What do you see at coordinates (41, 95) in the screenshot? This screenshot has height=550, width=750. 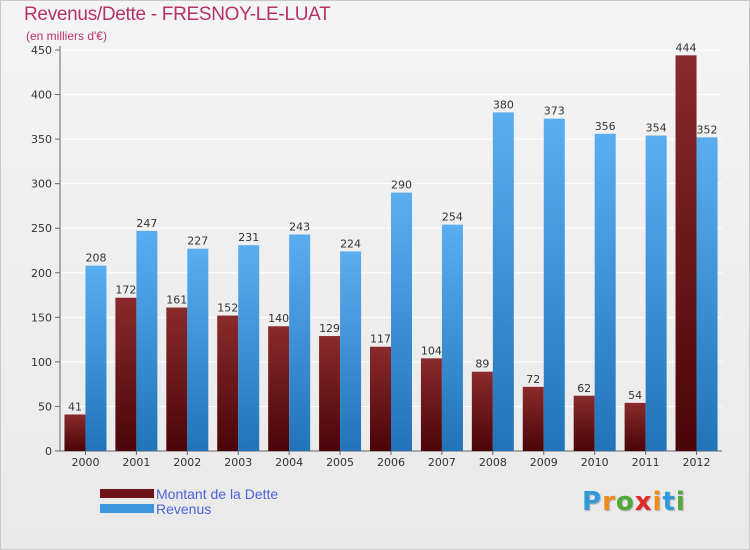 I see `y-tick-label: 400` at bounding box center [41, 95].